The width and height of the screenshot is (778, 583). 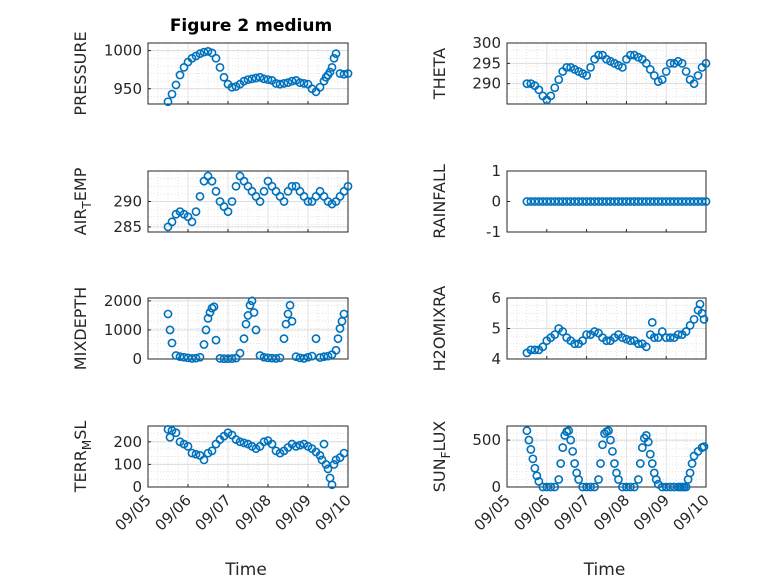 I want to click on x-tick-label: 09/08, so click(x=253, y=512).